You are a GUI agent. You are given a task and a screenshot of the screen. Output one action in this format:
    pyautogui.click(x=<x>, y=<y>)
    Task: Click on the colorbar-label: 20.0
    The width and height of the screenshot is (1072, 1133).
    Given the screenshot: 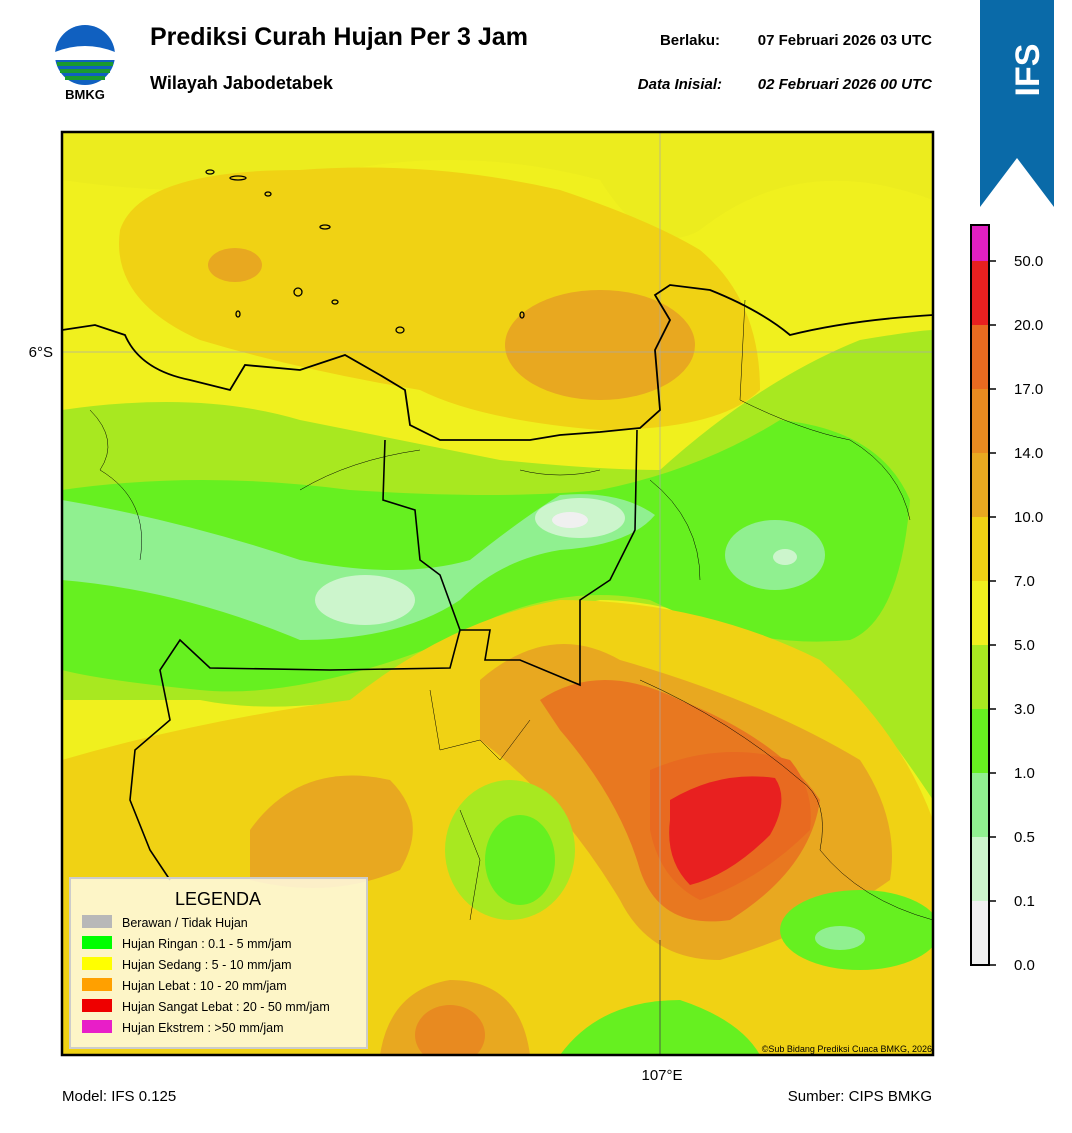 What is the action you would take?
    pyautogui.click(x=1028, y=325)
    